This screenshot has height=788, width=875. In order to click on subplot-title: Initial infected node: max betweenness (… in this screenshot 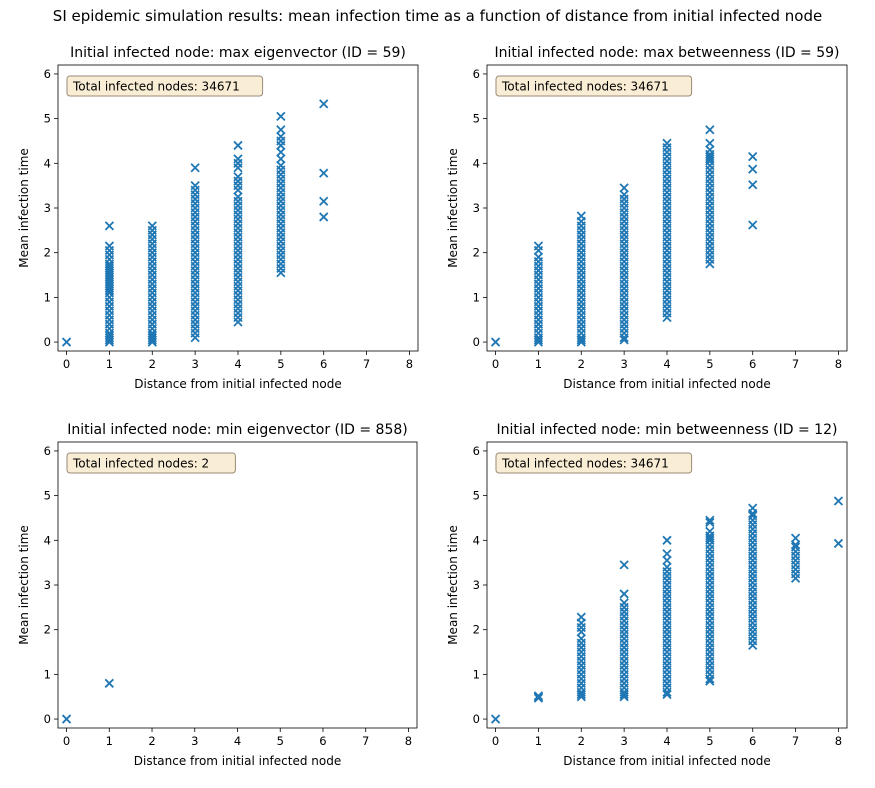, I will do `click(666, 53)`.